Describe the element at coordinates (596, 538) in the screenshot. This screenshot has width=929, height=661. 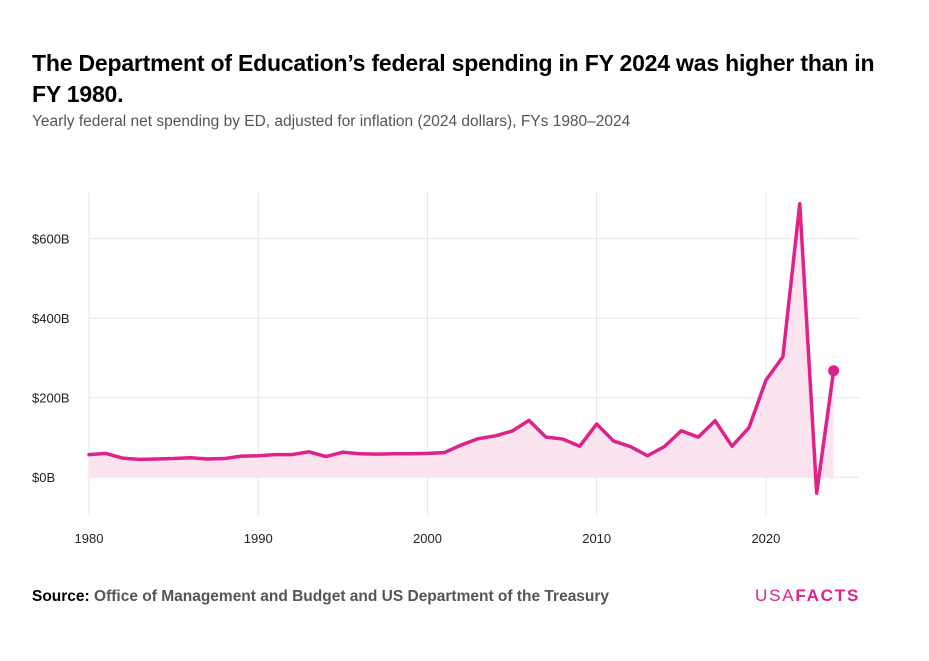
I see `x-tick-label: 2010` at that location.